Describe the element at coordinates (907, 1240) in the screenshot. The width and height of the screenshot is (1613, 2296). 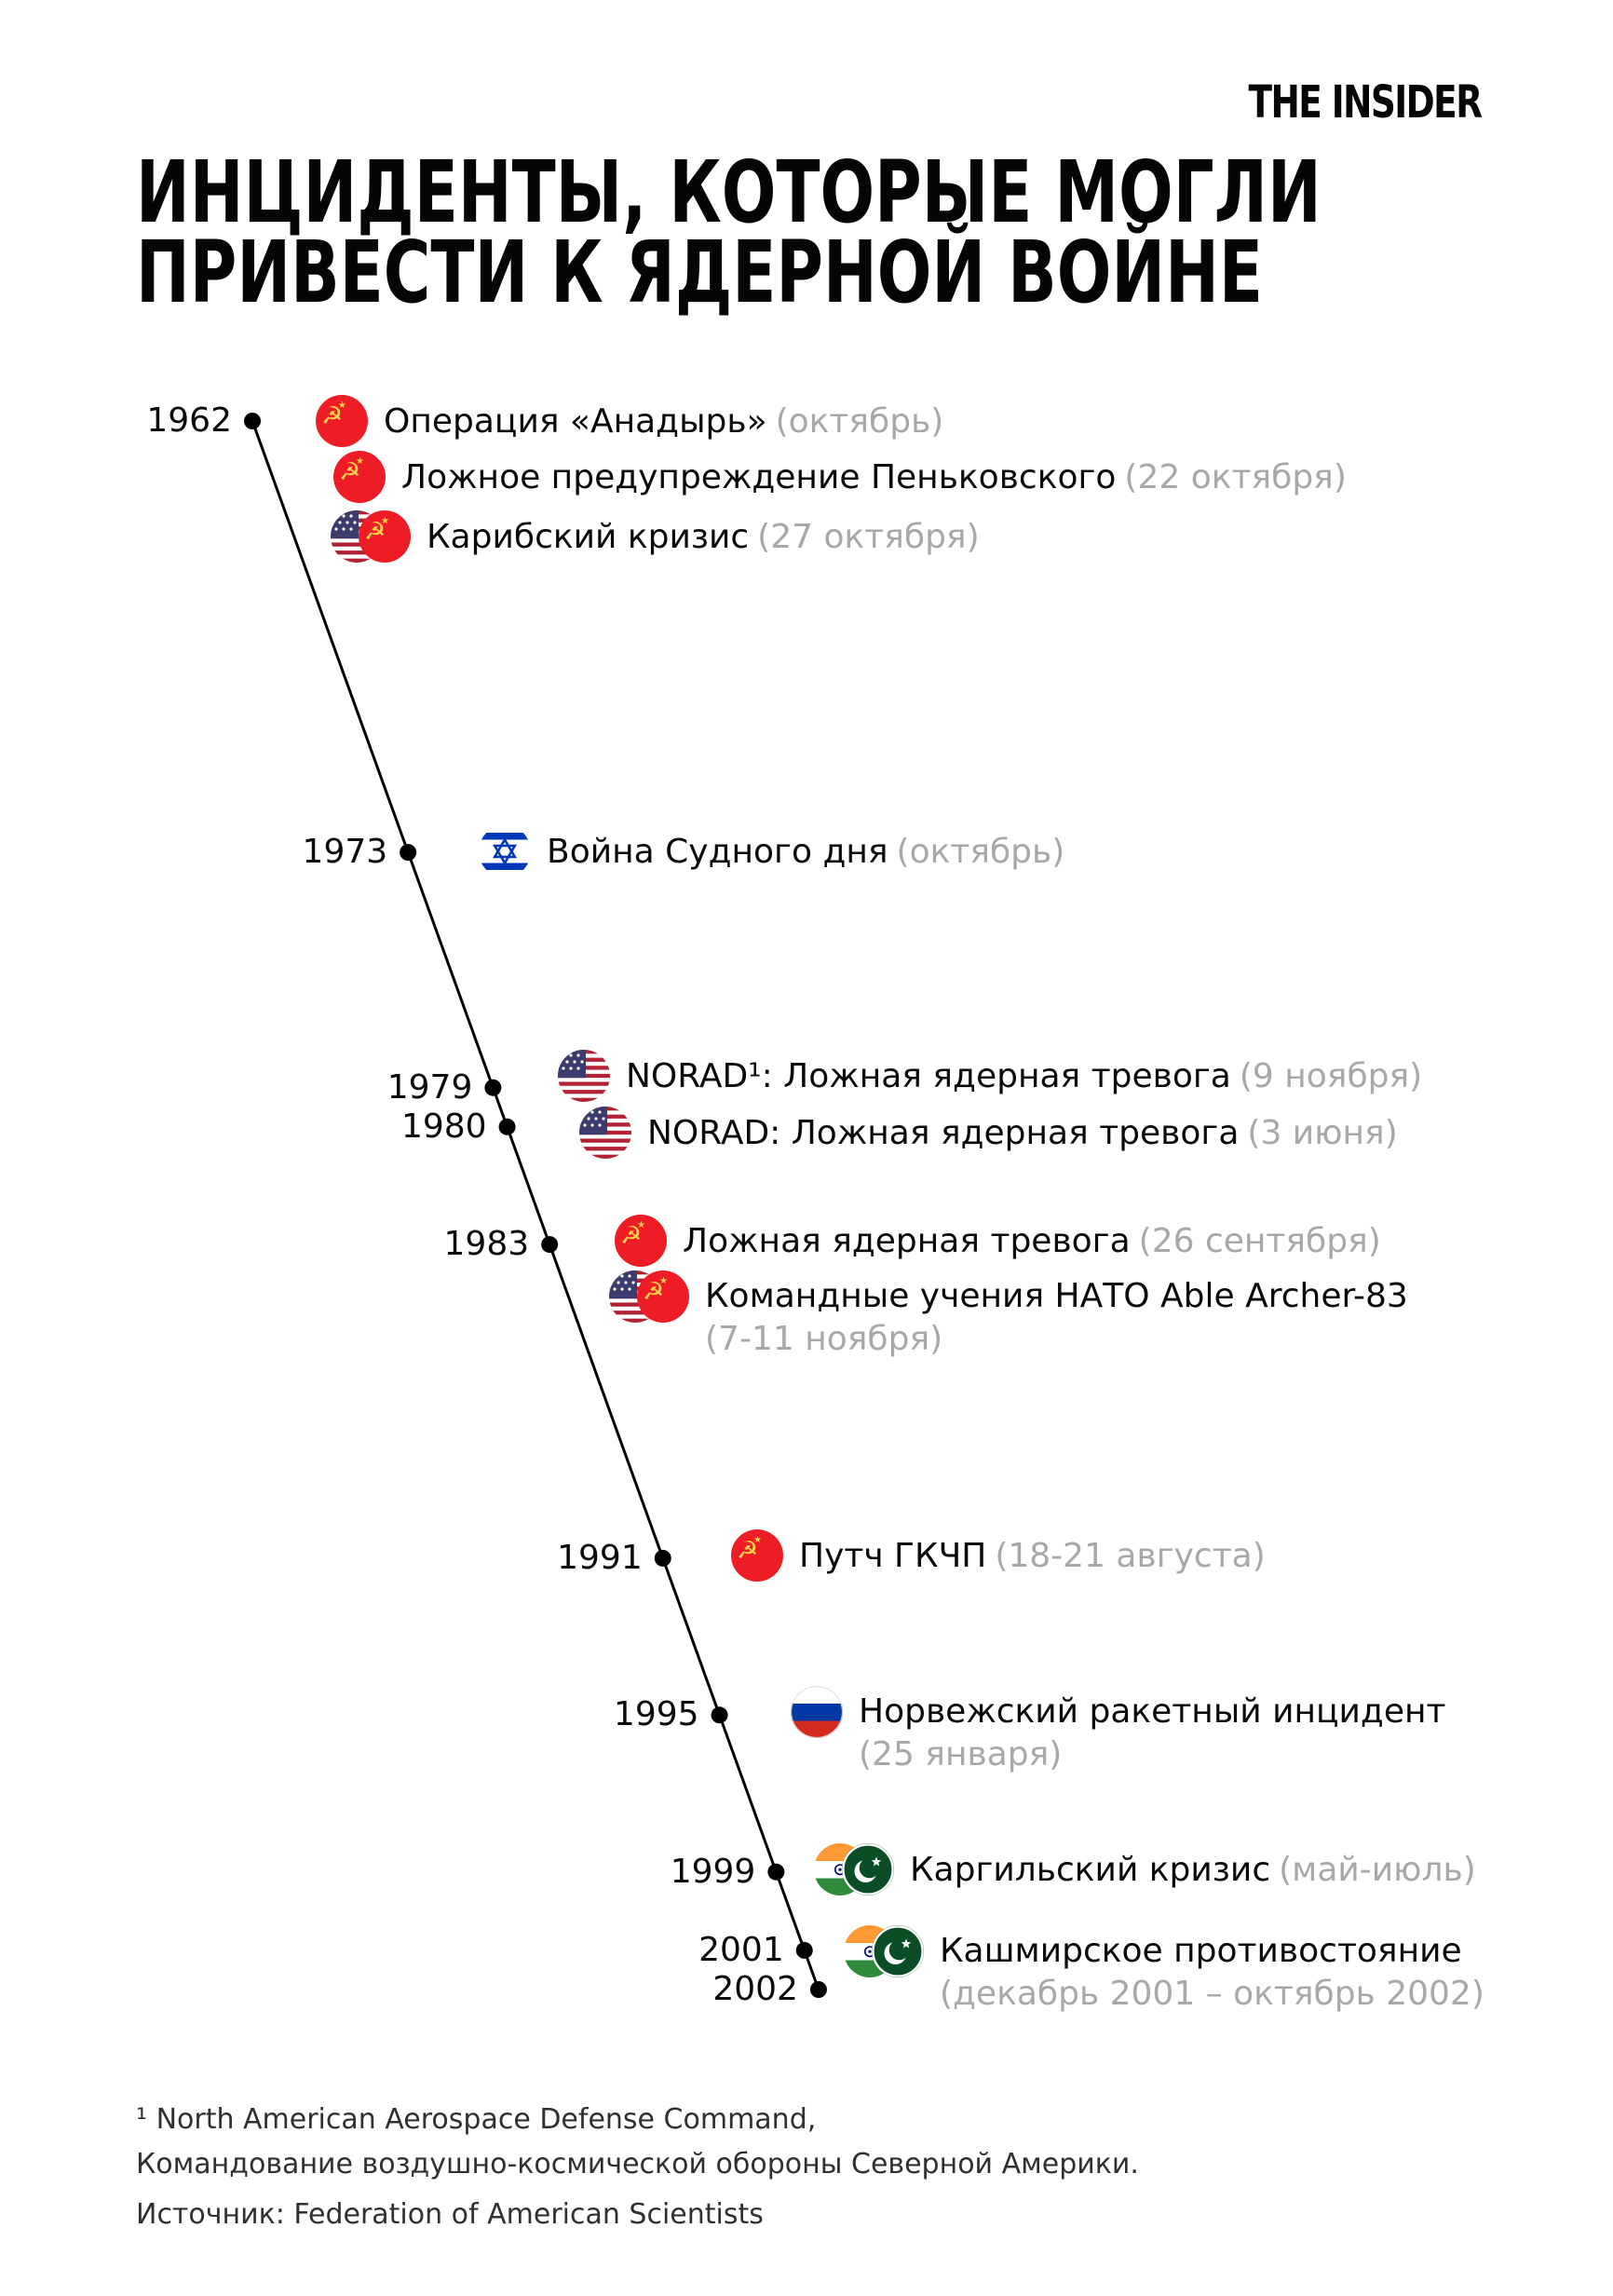
I see `event-name: Ложная ядерная тревога` at that location.